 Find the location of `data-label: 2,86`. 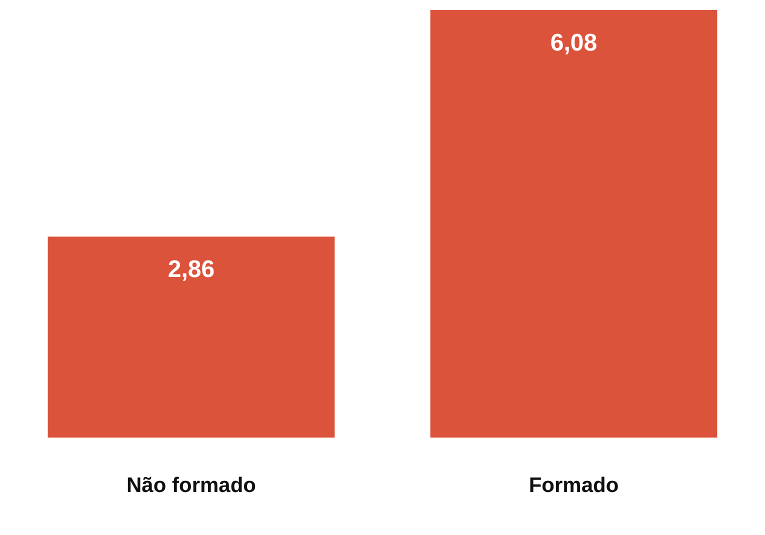

data-label: 2,86 is located at coordinates (191, 270).